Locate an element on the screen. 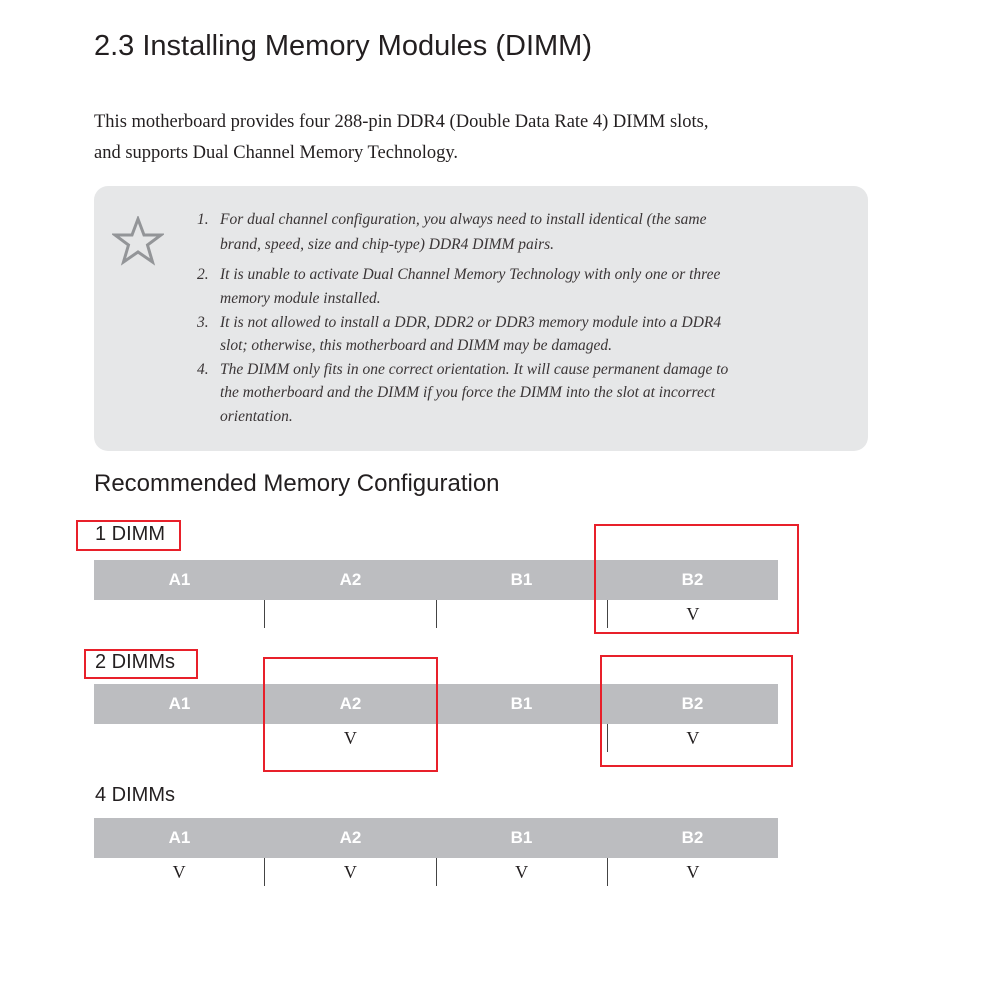  table-label-1-dimm: 1 DIMM is located at coordinates (130, 534).